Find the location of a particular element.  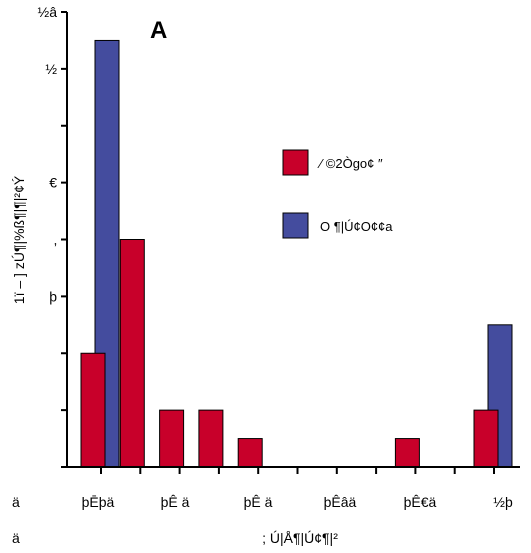

y-axis-ticks: ½â ½ € ‚ þ is located at coordinates (52, 236).